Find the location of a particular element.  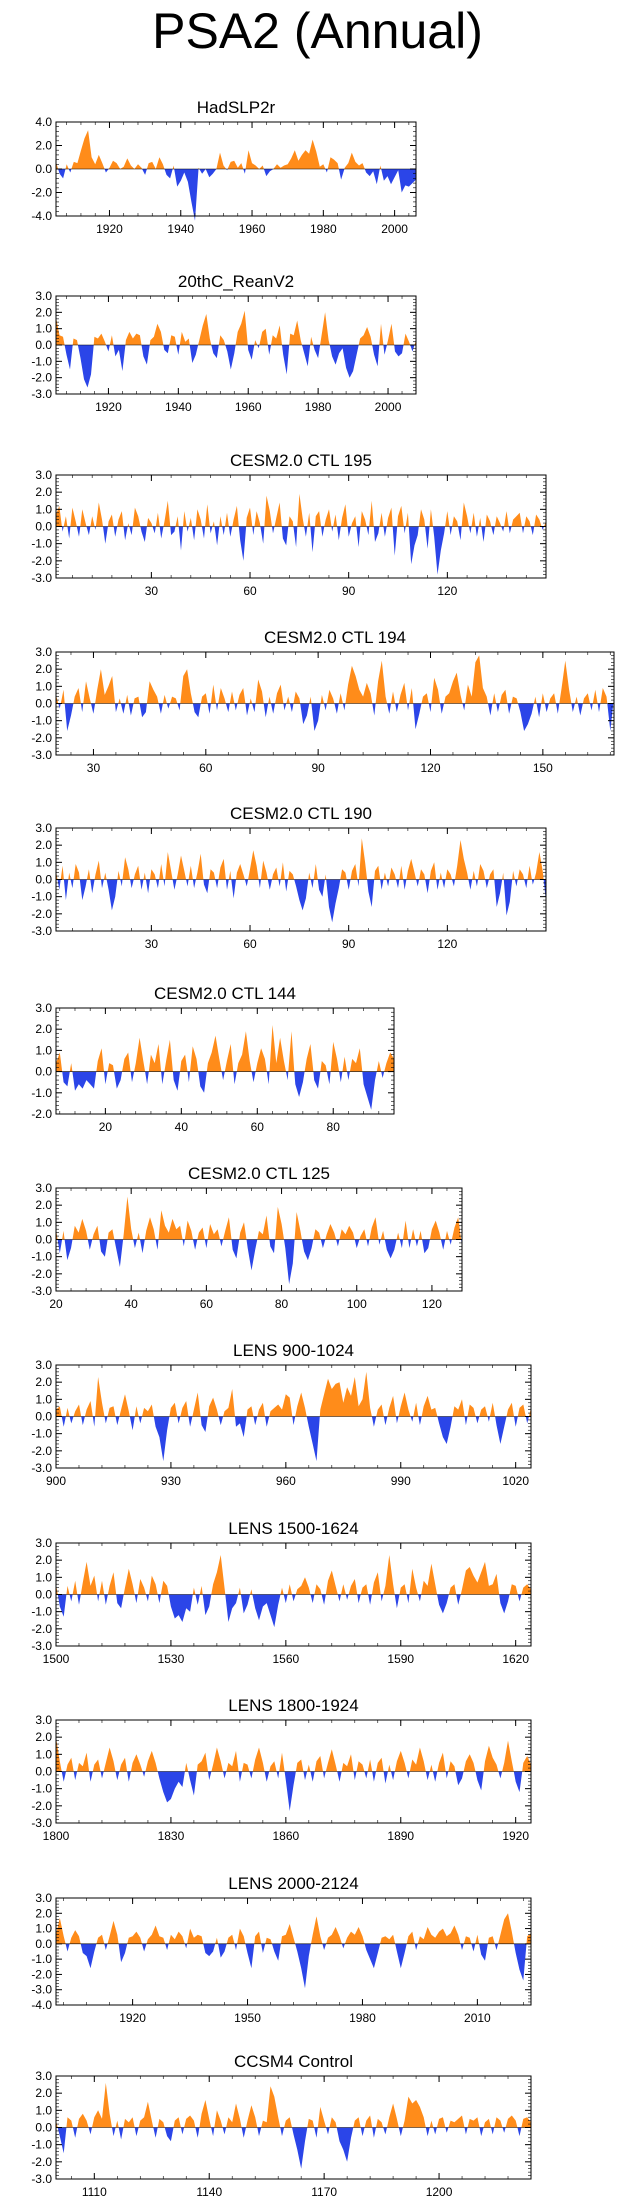

x-tick-label: 960 is located at coordinates (286, 1481).